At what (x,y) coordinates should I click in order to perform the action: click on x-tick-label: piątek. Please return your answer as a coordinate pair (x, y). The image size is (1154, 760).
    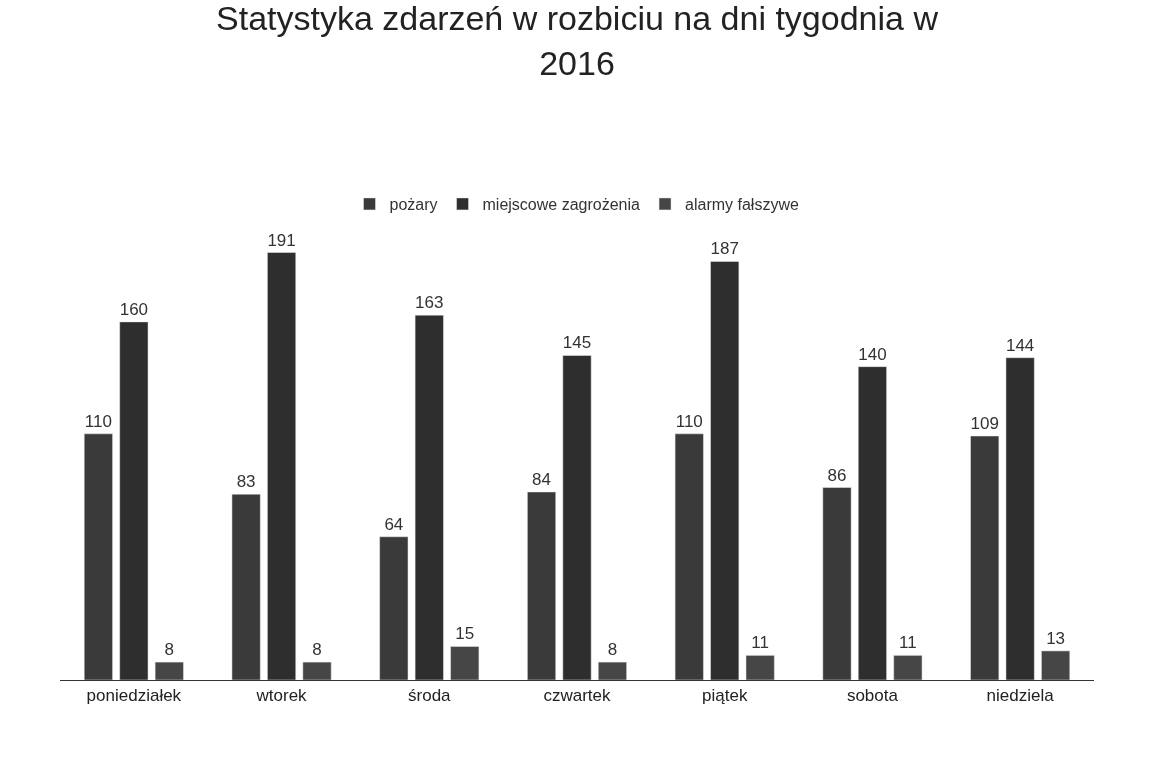
    Looking at the image, I should click on (725, 696).